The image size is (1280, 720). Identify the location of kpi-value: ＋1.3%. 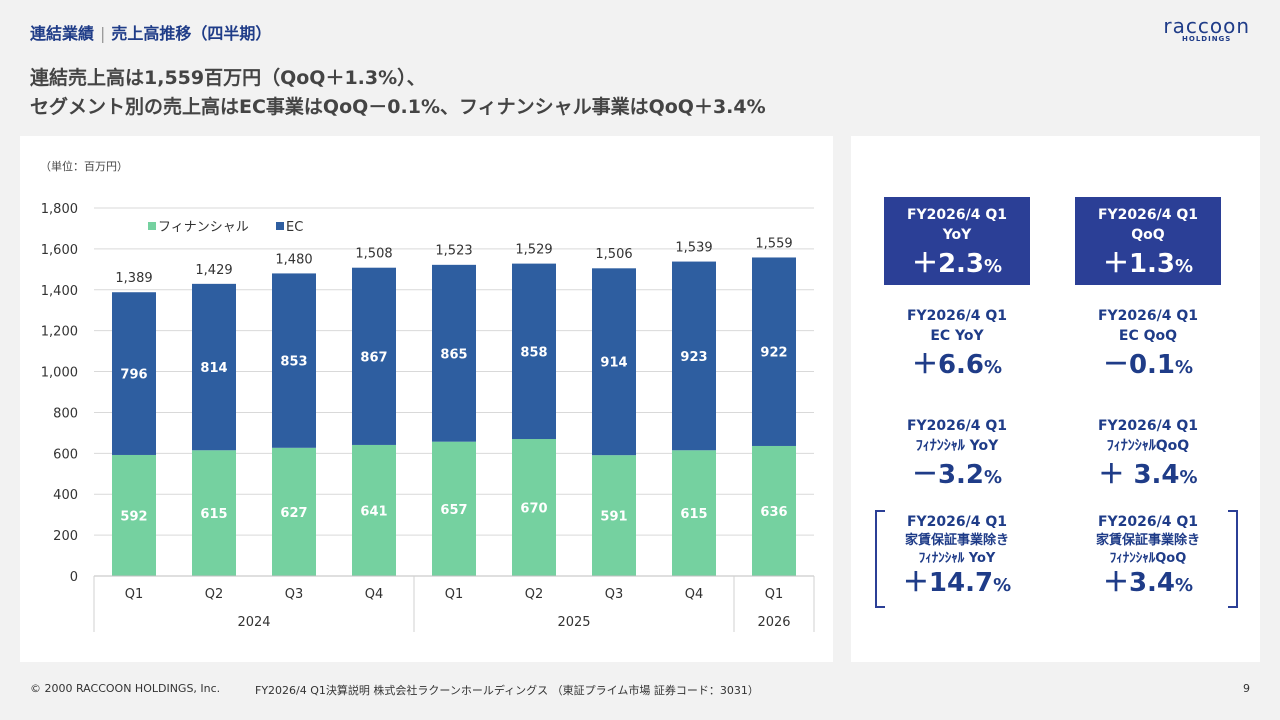
(1148, 265).